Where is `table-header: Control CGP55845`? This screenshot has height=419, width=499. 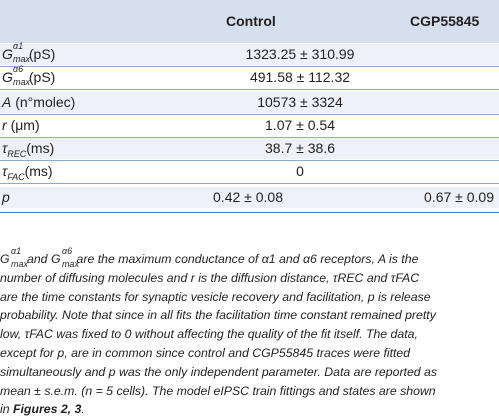
table-header: Control CGP55845 is located at coordinates (249, 21).